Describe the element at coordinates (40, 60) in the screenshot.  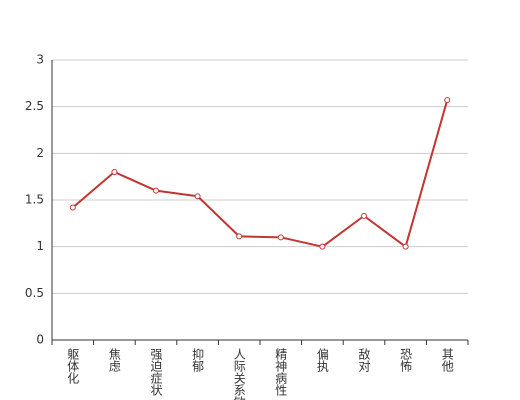
I see `y-tick-label: 3` at that location.